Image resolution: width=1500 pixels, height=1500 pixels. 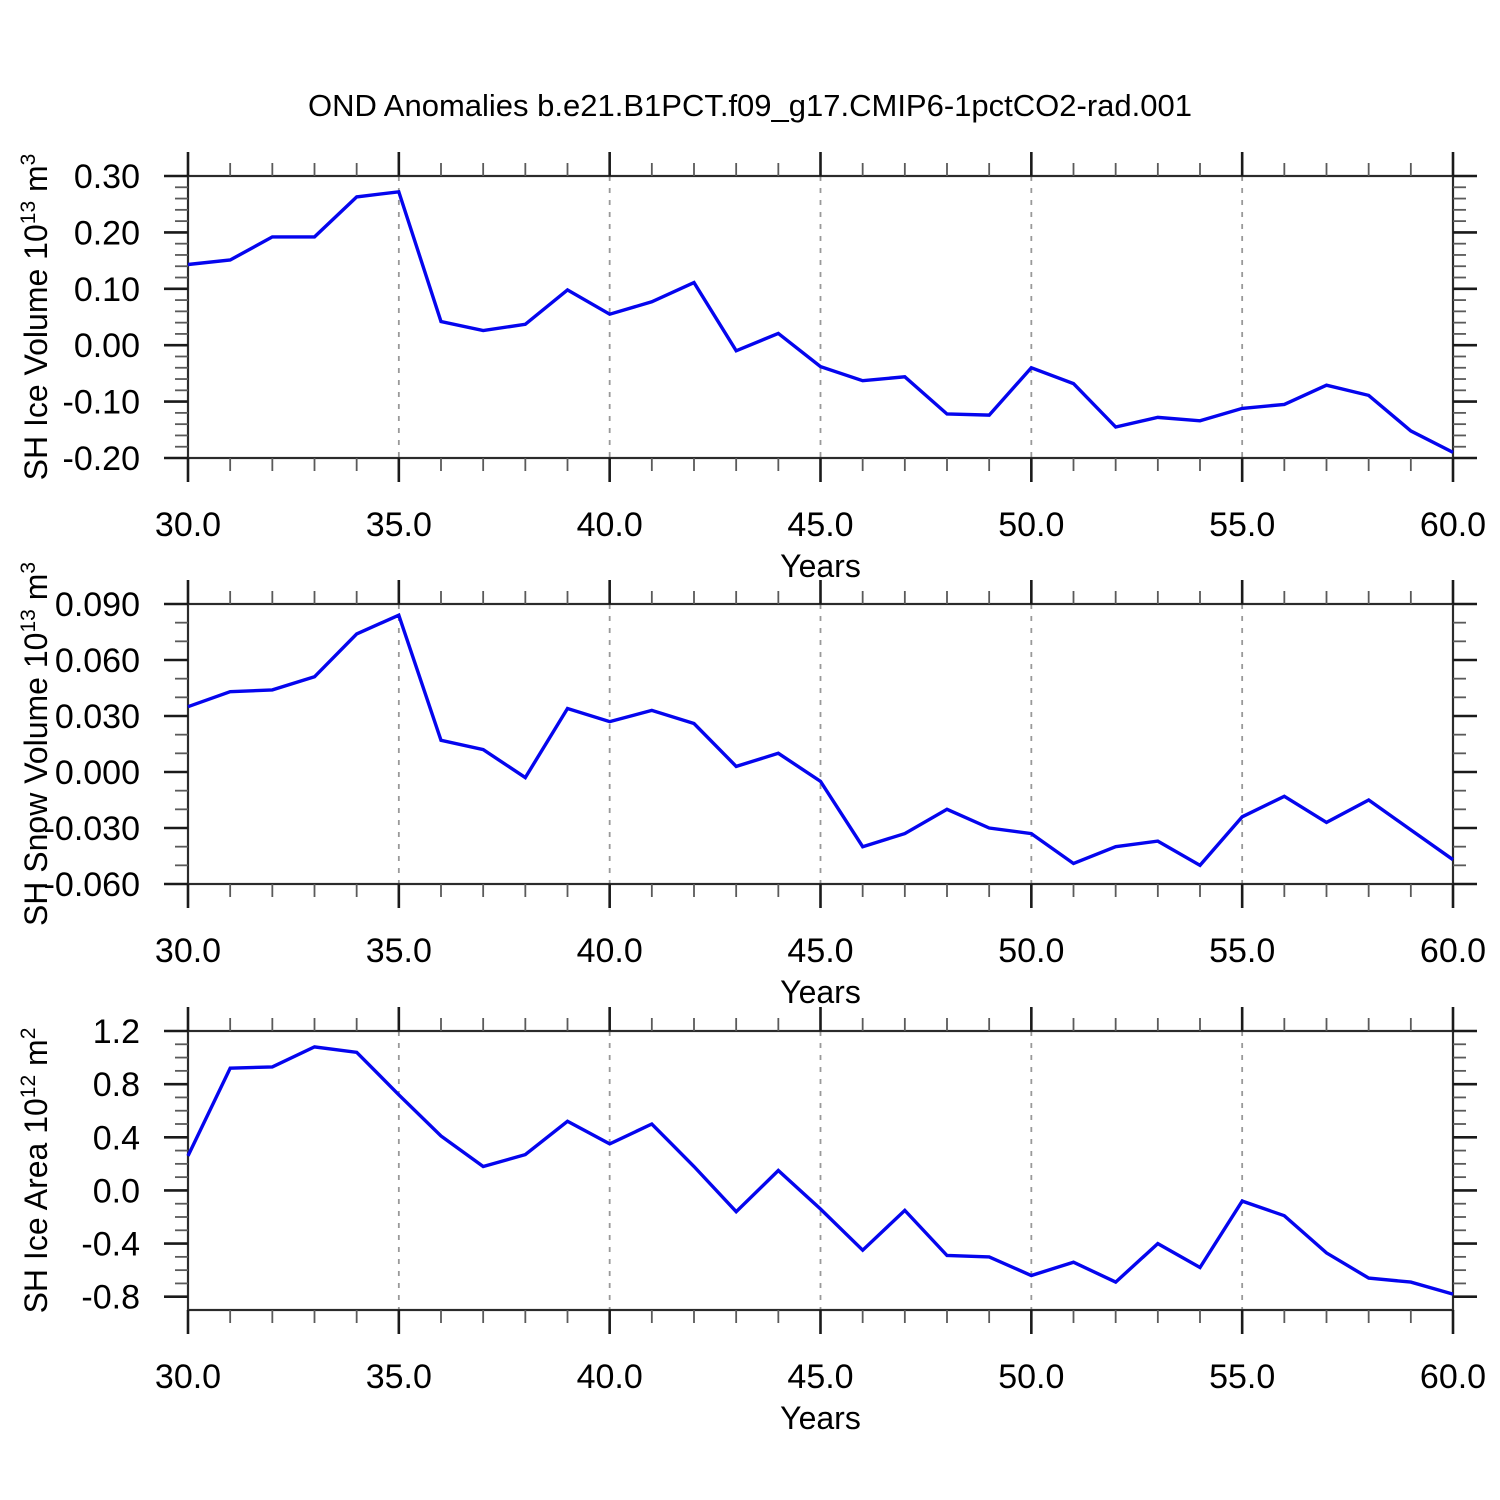 What do you see at coordinates (92, 885) in the screenshot?
I see `y-tick-label: -0.060` at bounding box center [92, 885].